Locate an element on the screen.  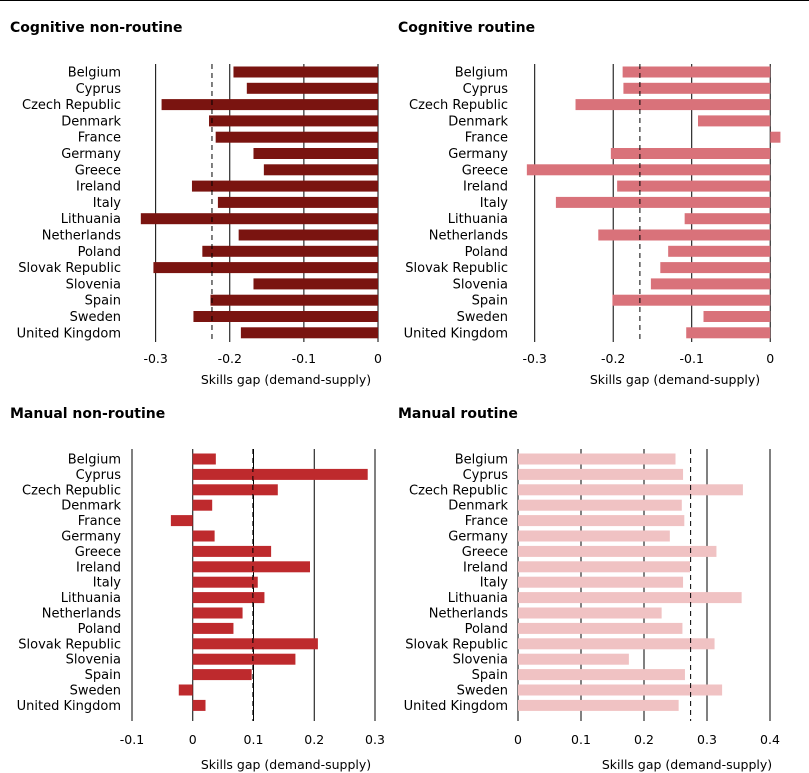
panel-title: Manual non-routine is located at coordinates (87, 414).